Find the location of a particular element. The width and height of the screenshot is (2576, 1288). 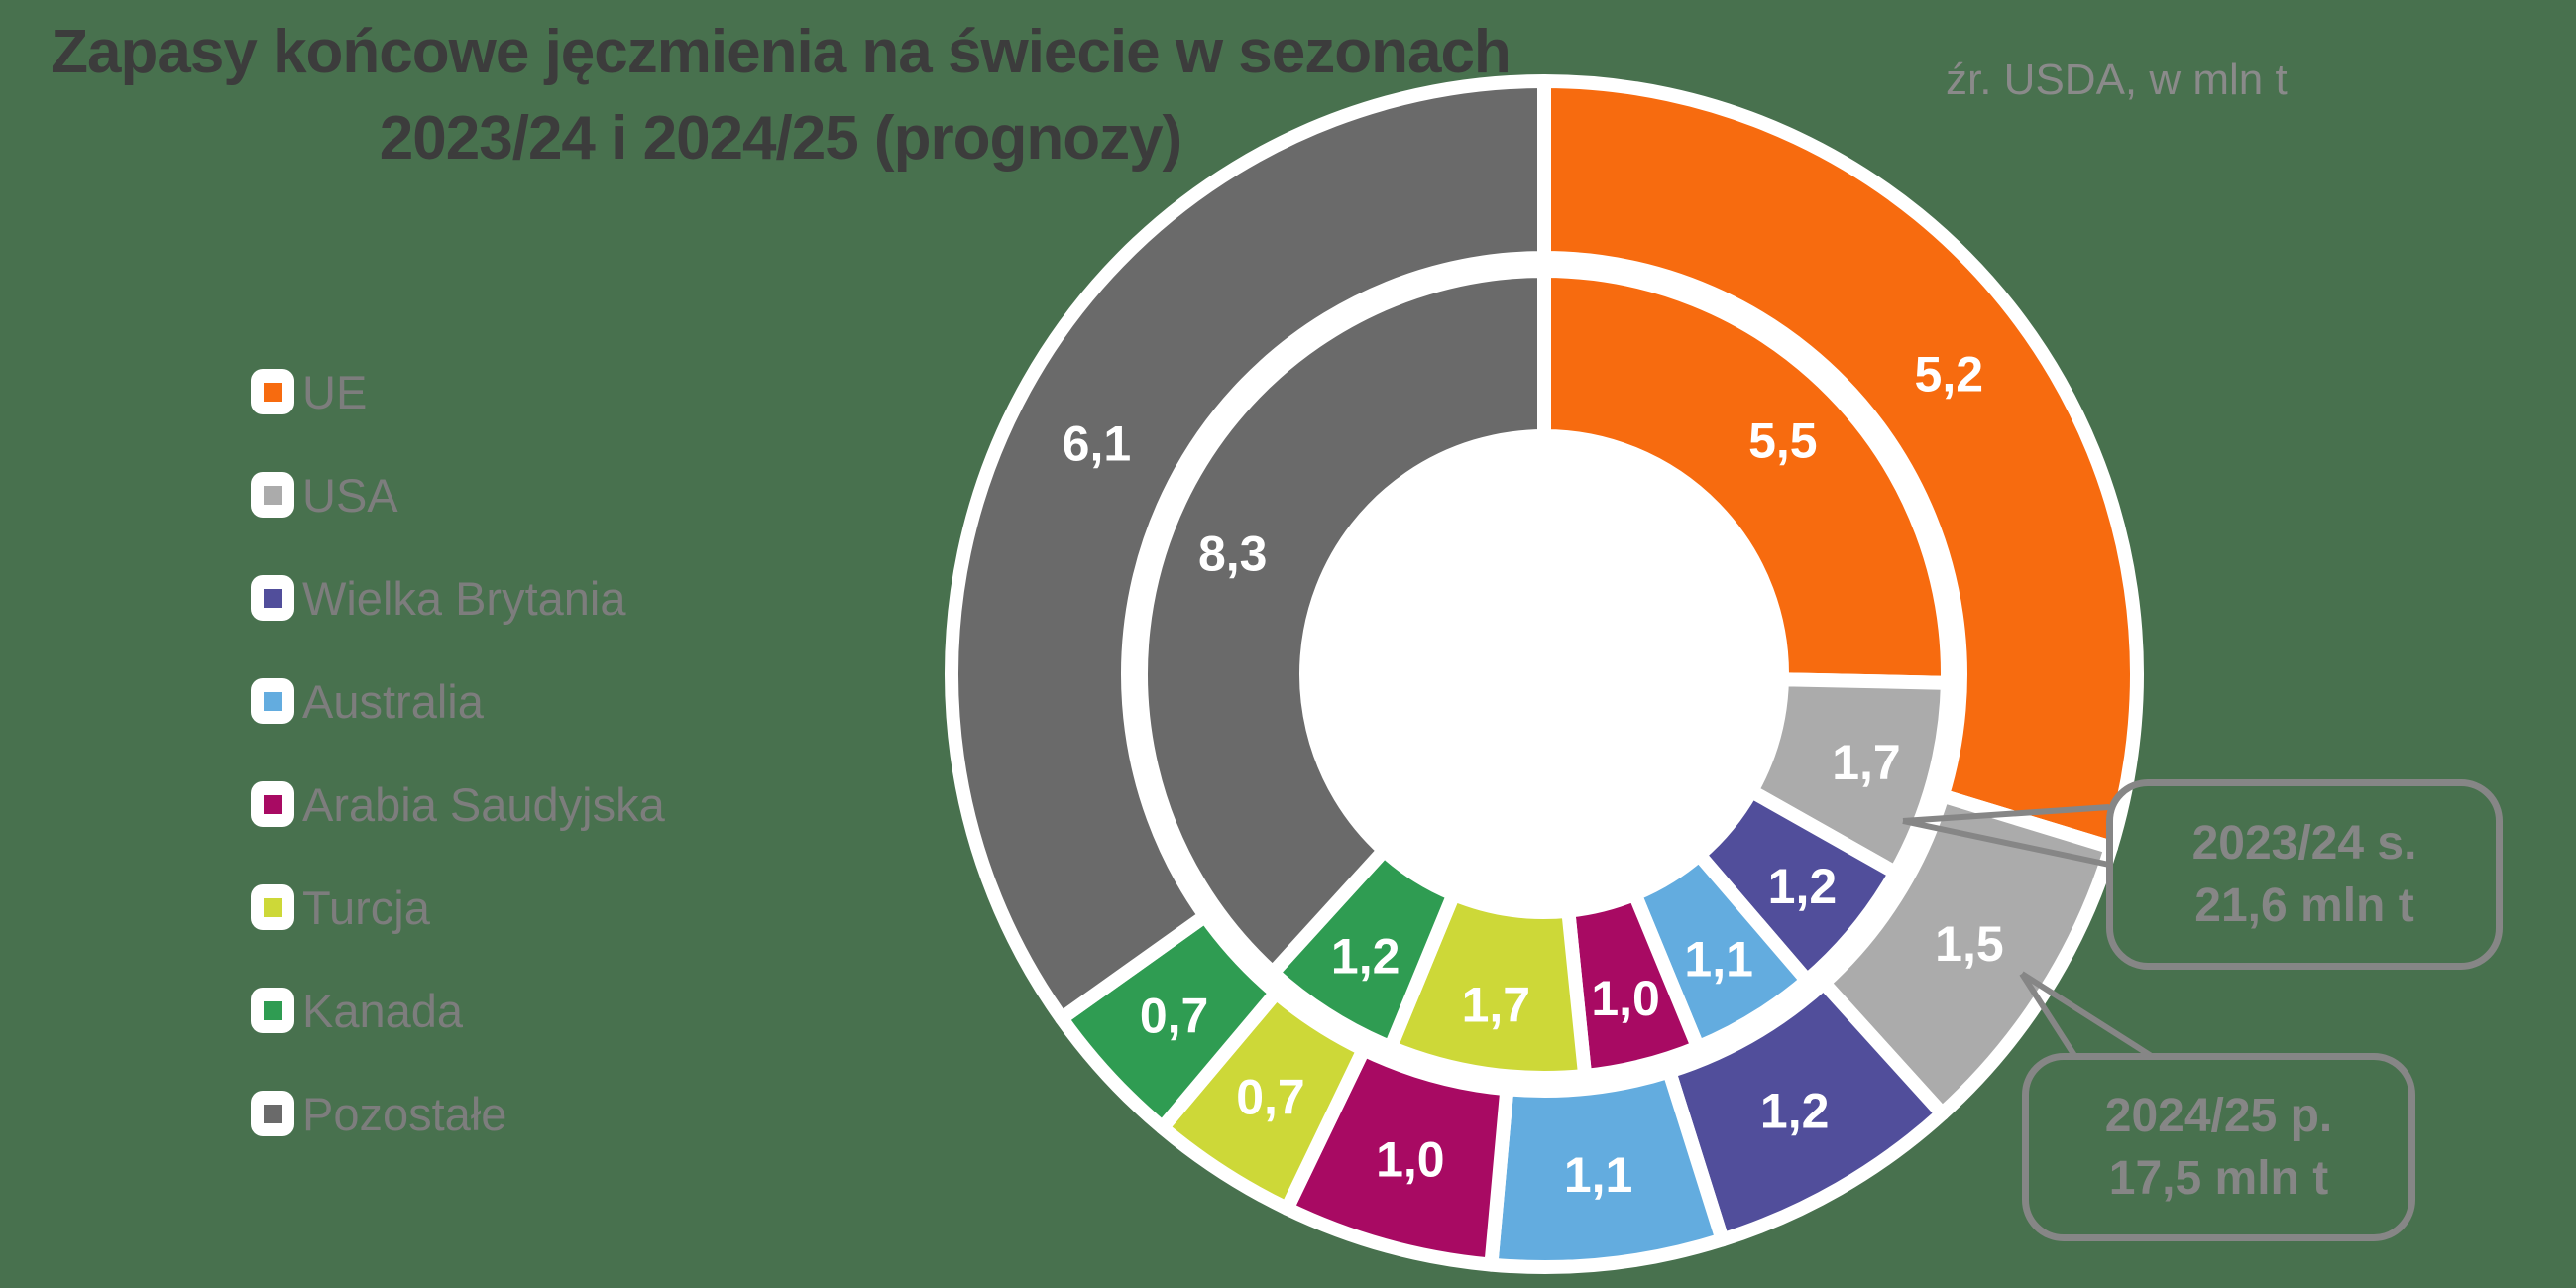

donut-hole-rim is located at coordinates (1544, 674).